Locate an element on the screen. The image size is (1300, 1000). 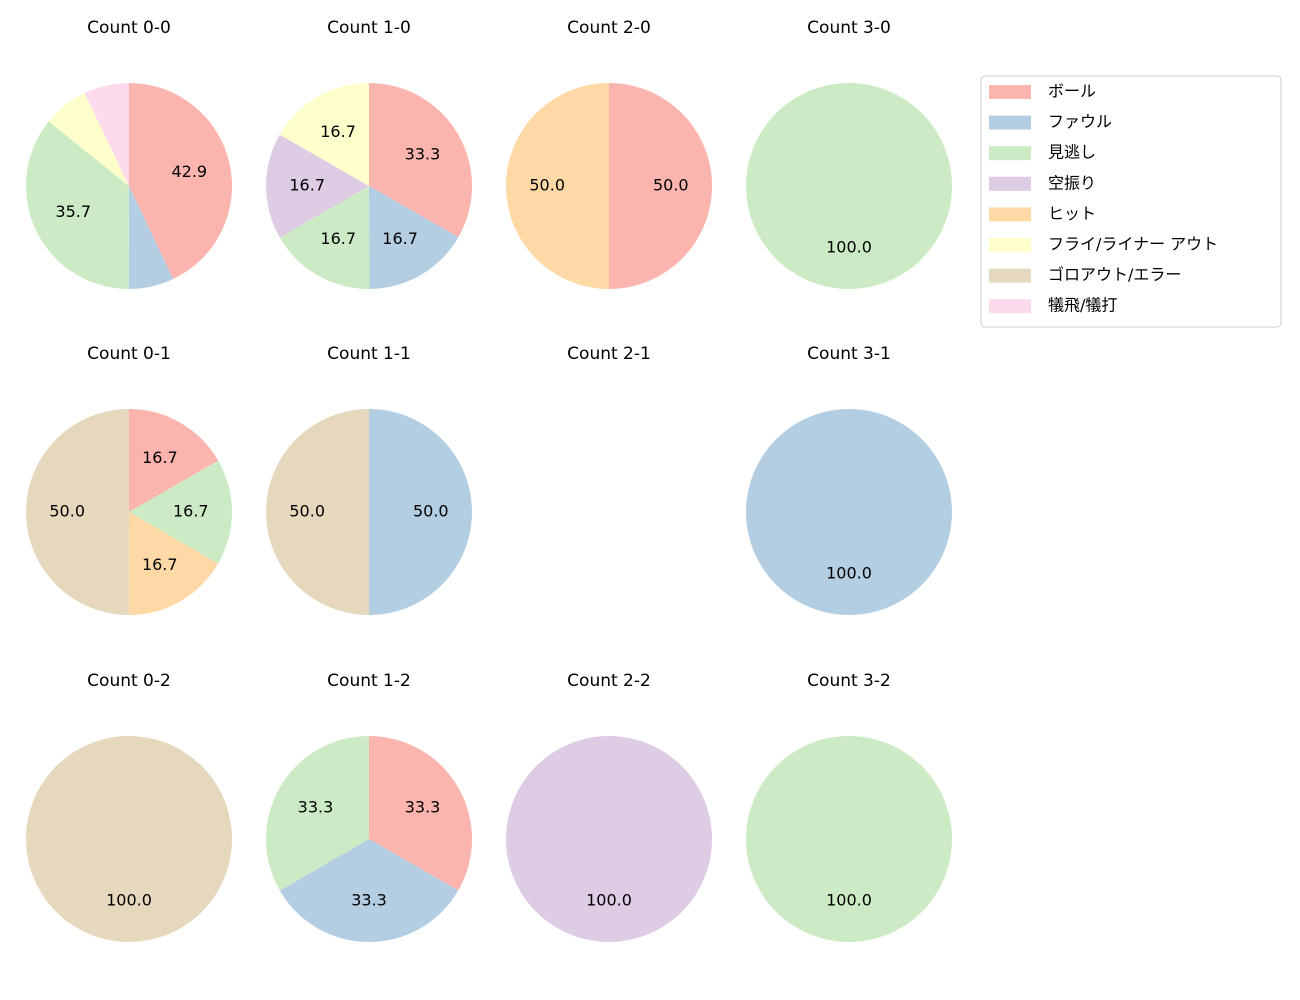
value-label: 35.7 is located at coordinates (73, 211).